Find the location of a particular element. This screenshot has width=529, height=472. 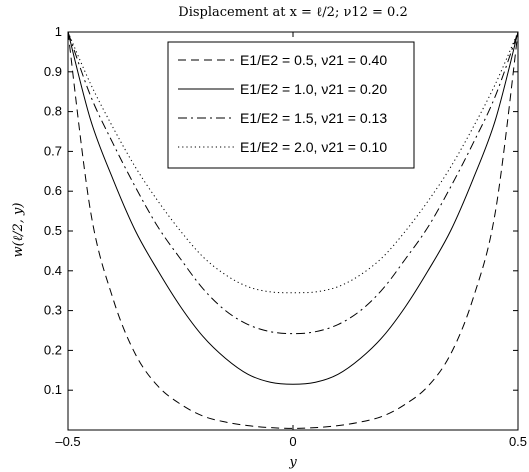

y-tick-label: 0.1 is located at coordinates (53, 389).